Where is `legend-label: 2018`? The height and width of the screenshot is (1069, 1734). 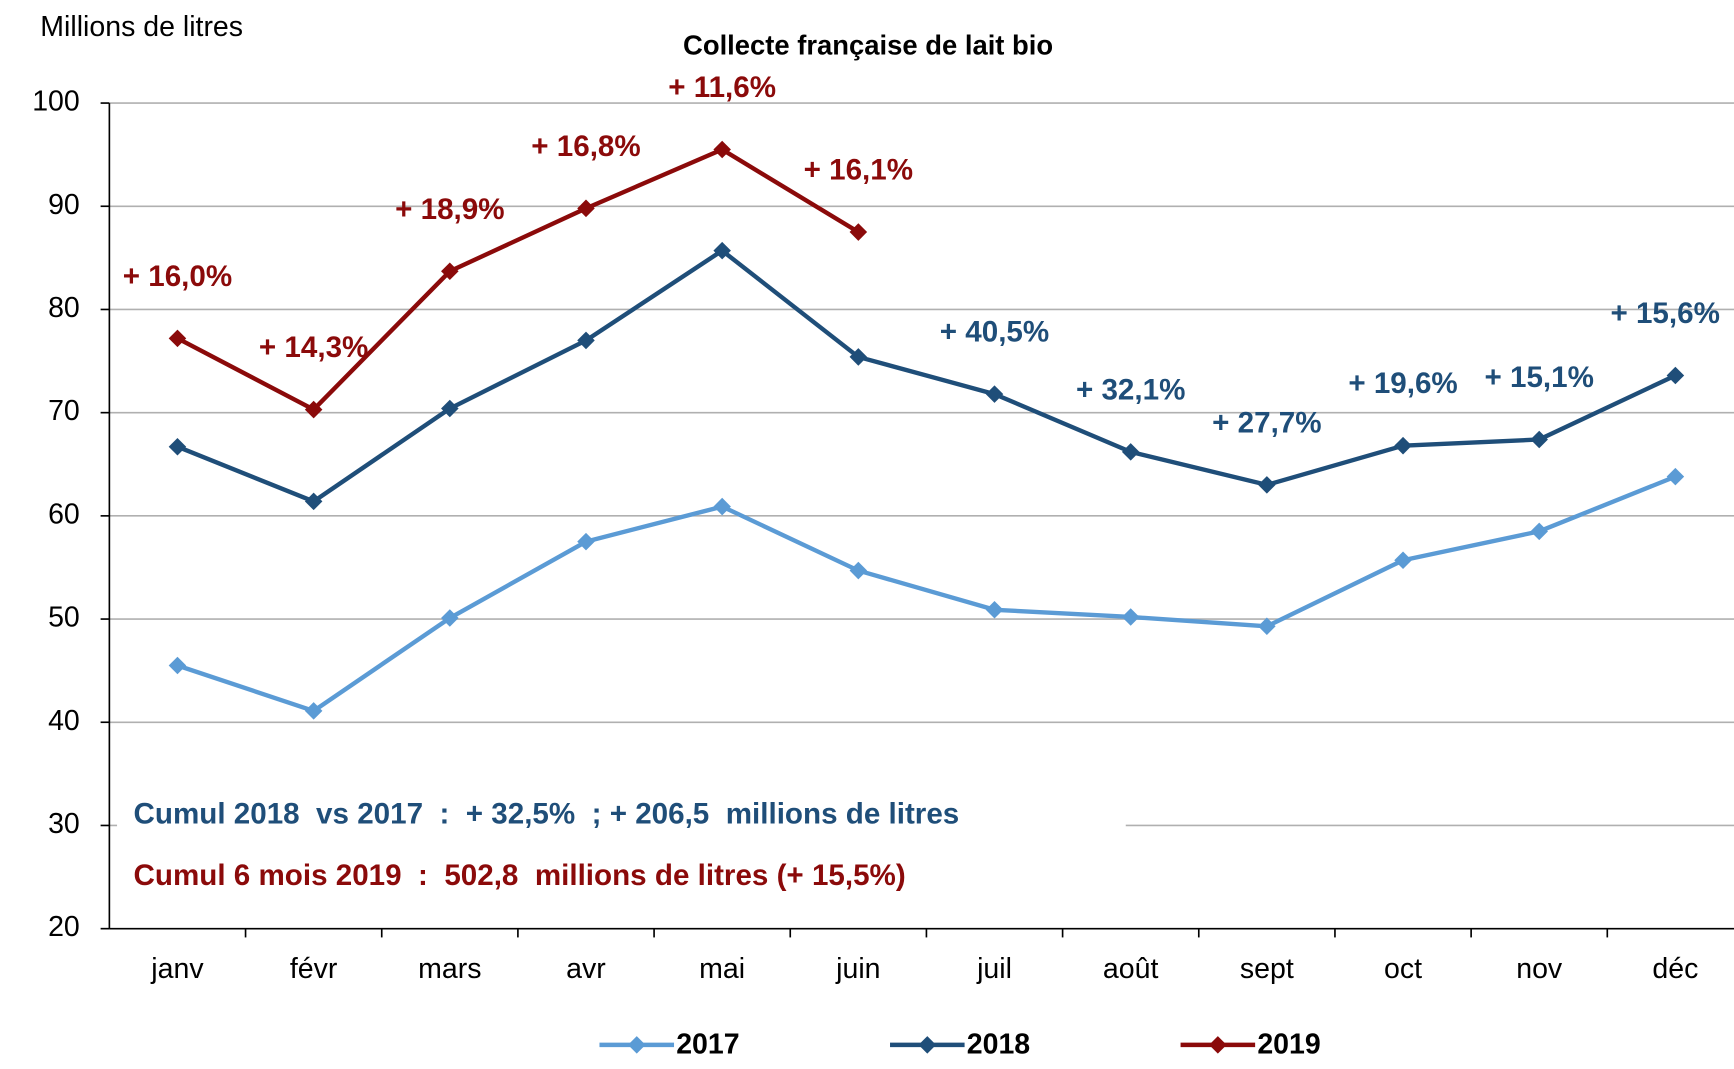 legend-label: 2018 is located at coordinates (998, 1045).